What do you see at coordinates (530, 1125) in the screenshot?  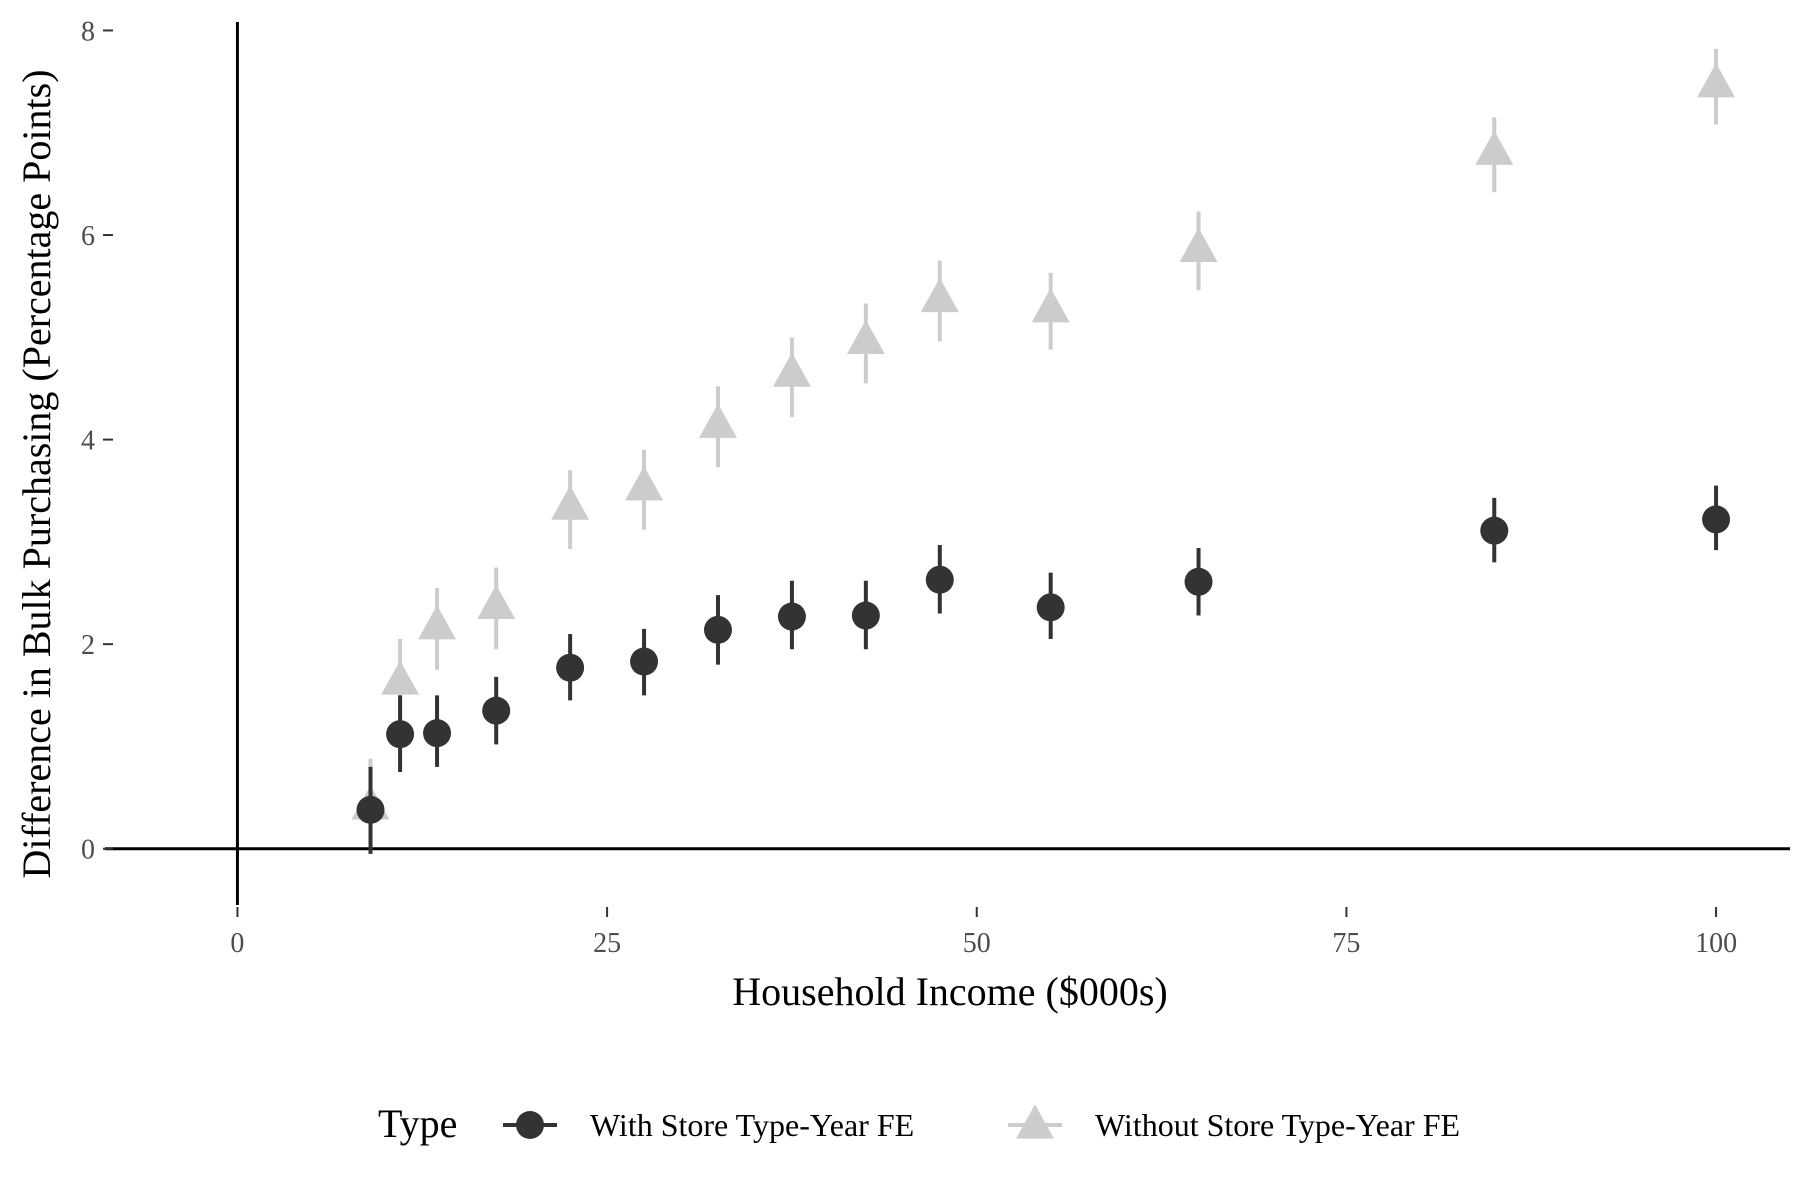 I see `legend-key-circle` at bounding box center [530, 1125].